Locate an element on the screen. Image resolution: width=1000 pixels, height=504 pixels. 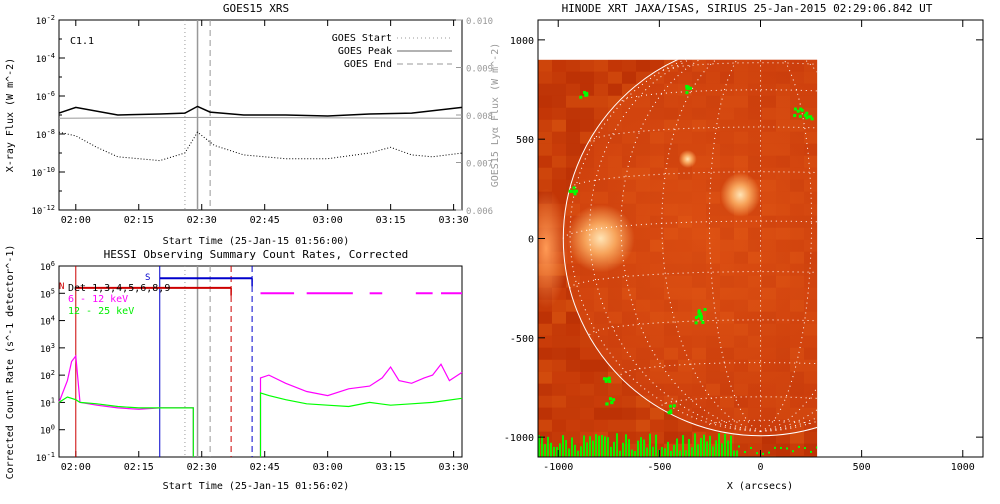
hessi-x-tick-label: 02:15 is located at coordinates (139, 467).